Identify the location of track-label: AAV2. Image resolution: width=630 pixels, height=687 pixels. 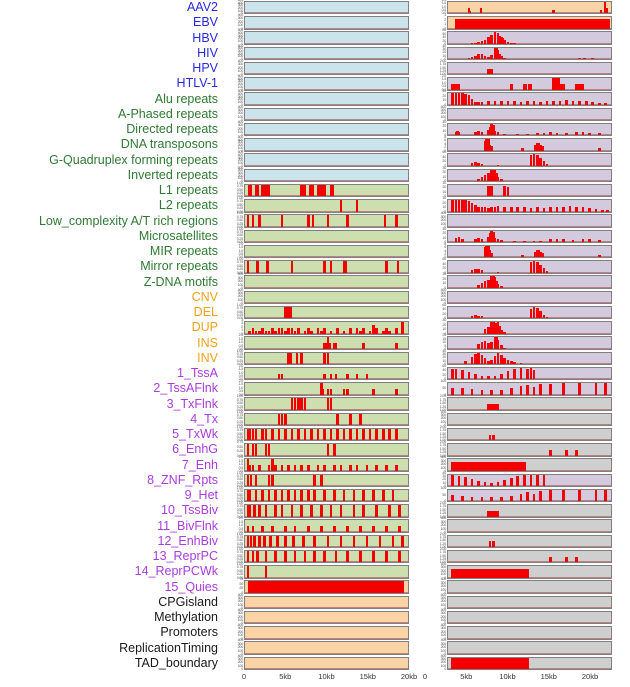
(202, 7).